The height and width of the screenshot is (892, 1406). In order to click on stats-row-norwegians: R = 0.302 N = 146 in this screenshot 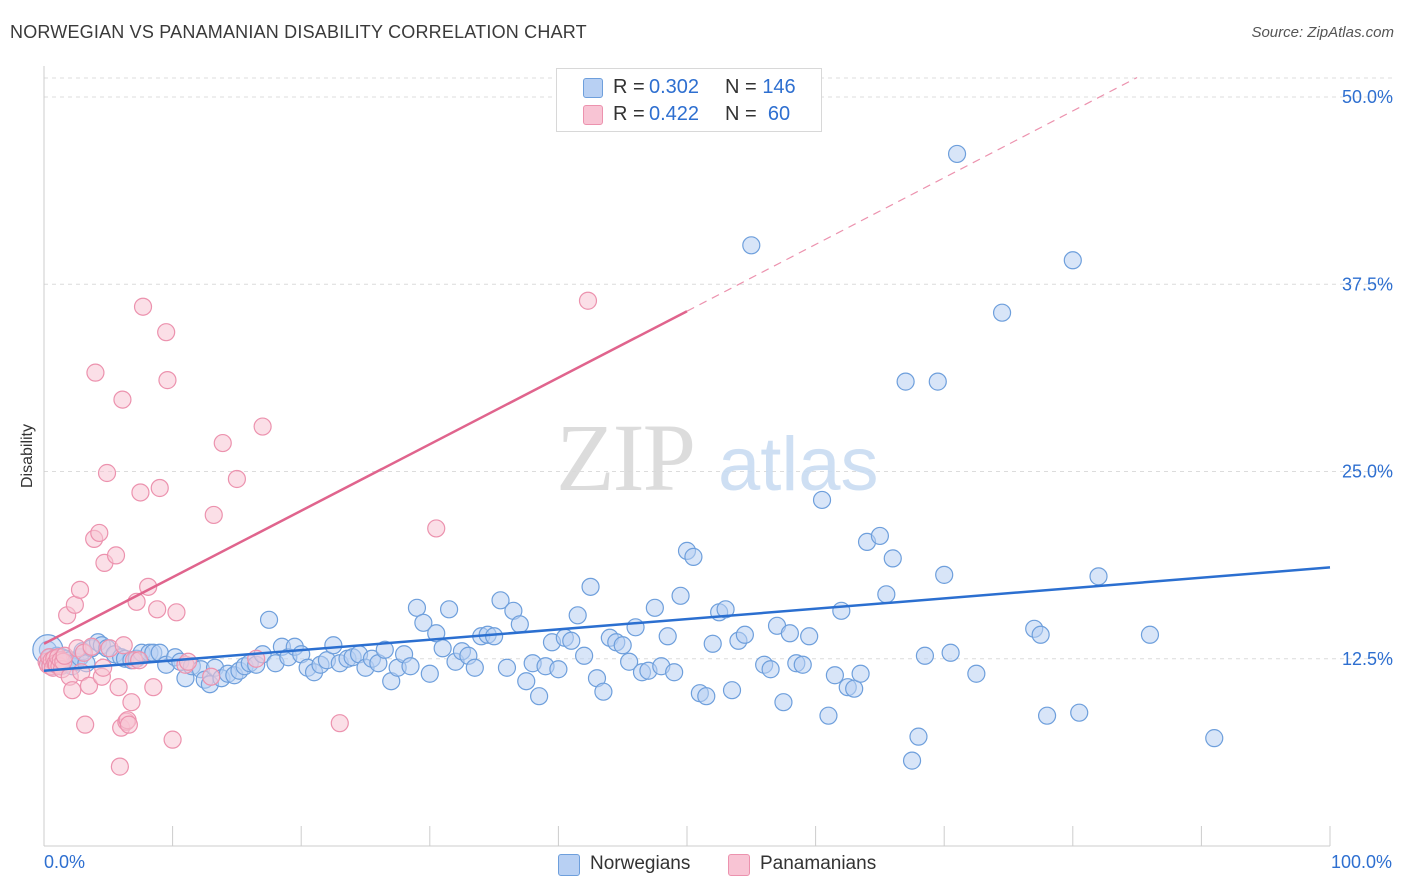, I will do `click(689, 88)`.